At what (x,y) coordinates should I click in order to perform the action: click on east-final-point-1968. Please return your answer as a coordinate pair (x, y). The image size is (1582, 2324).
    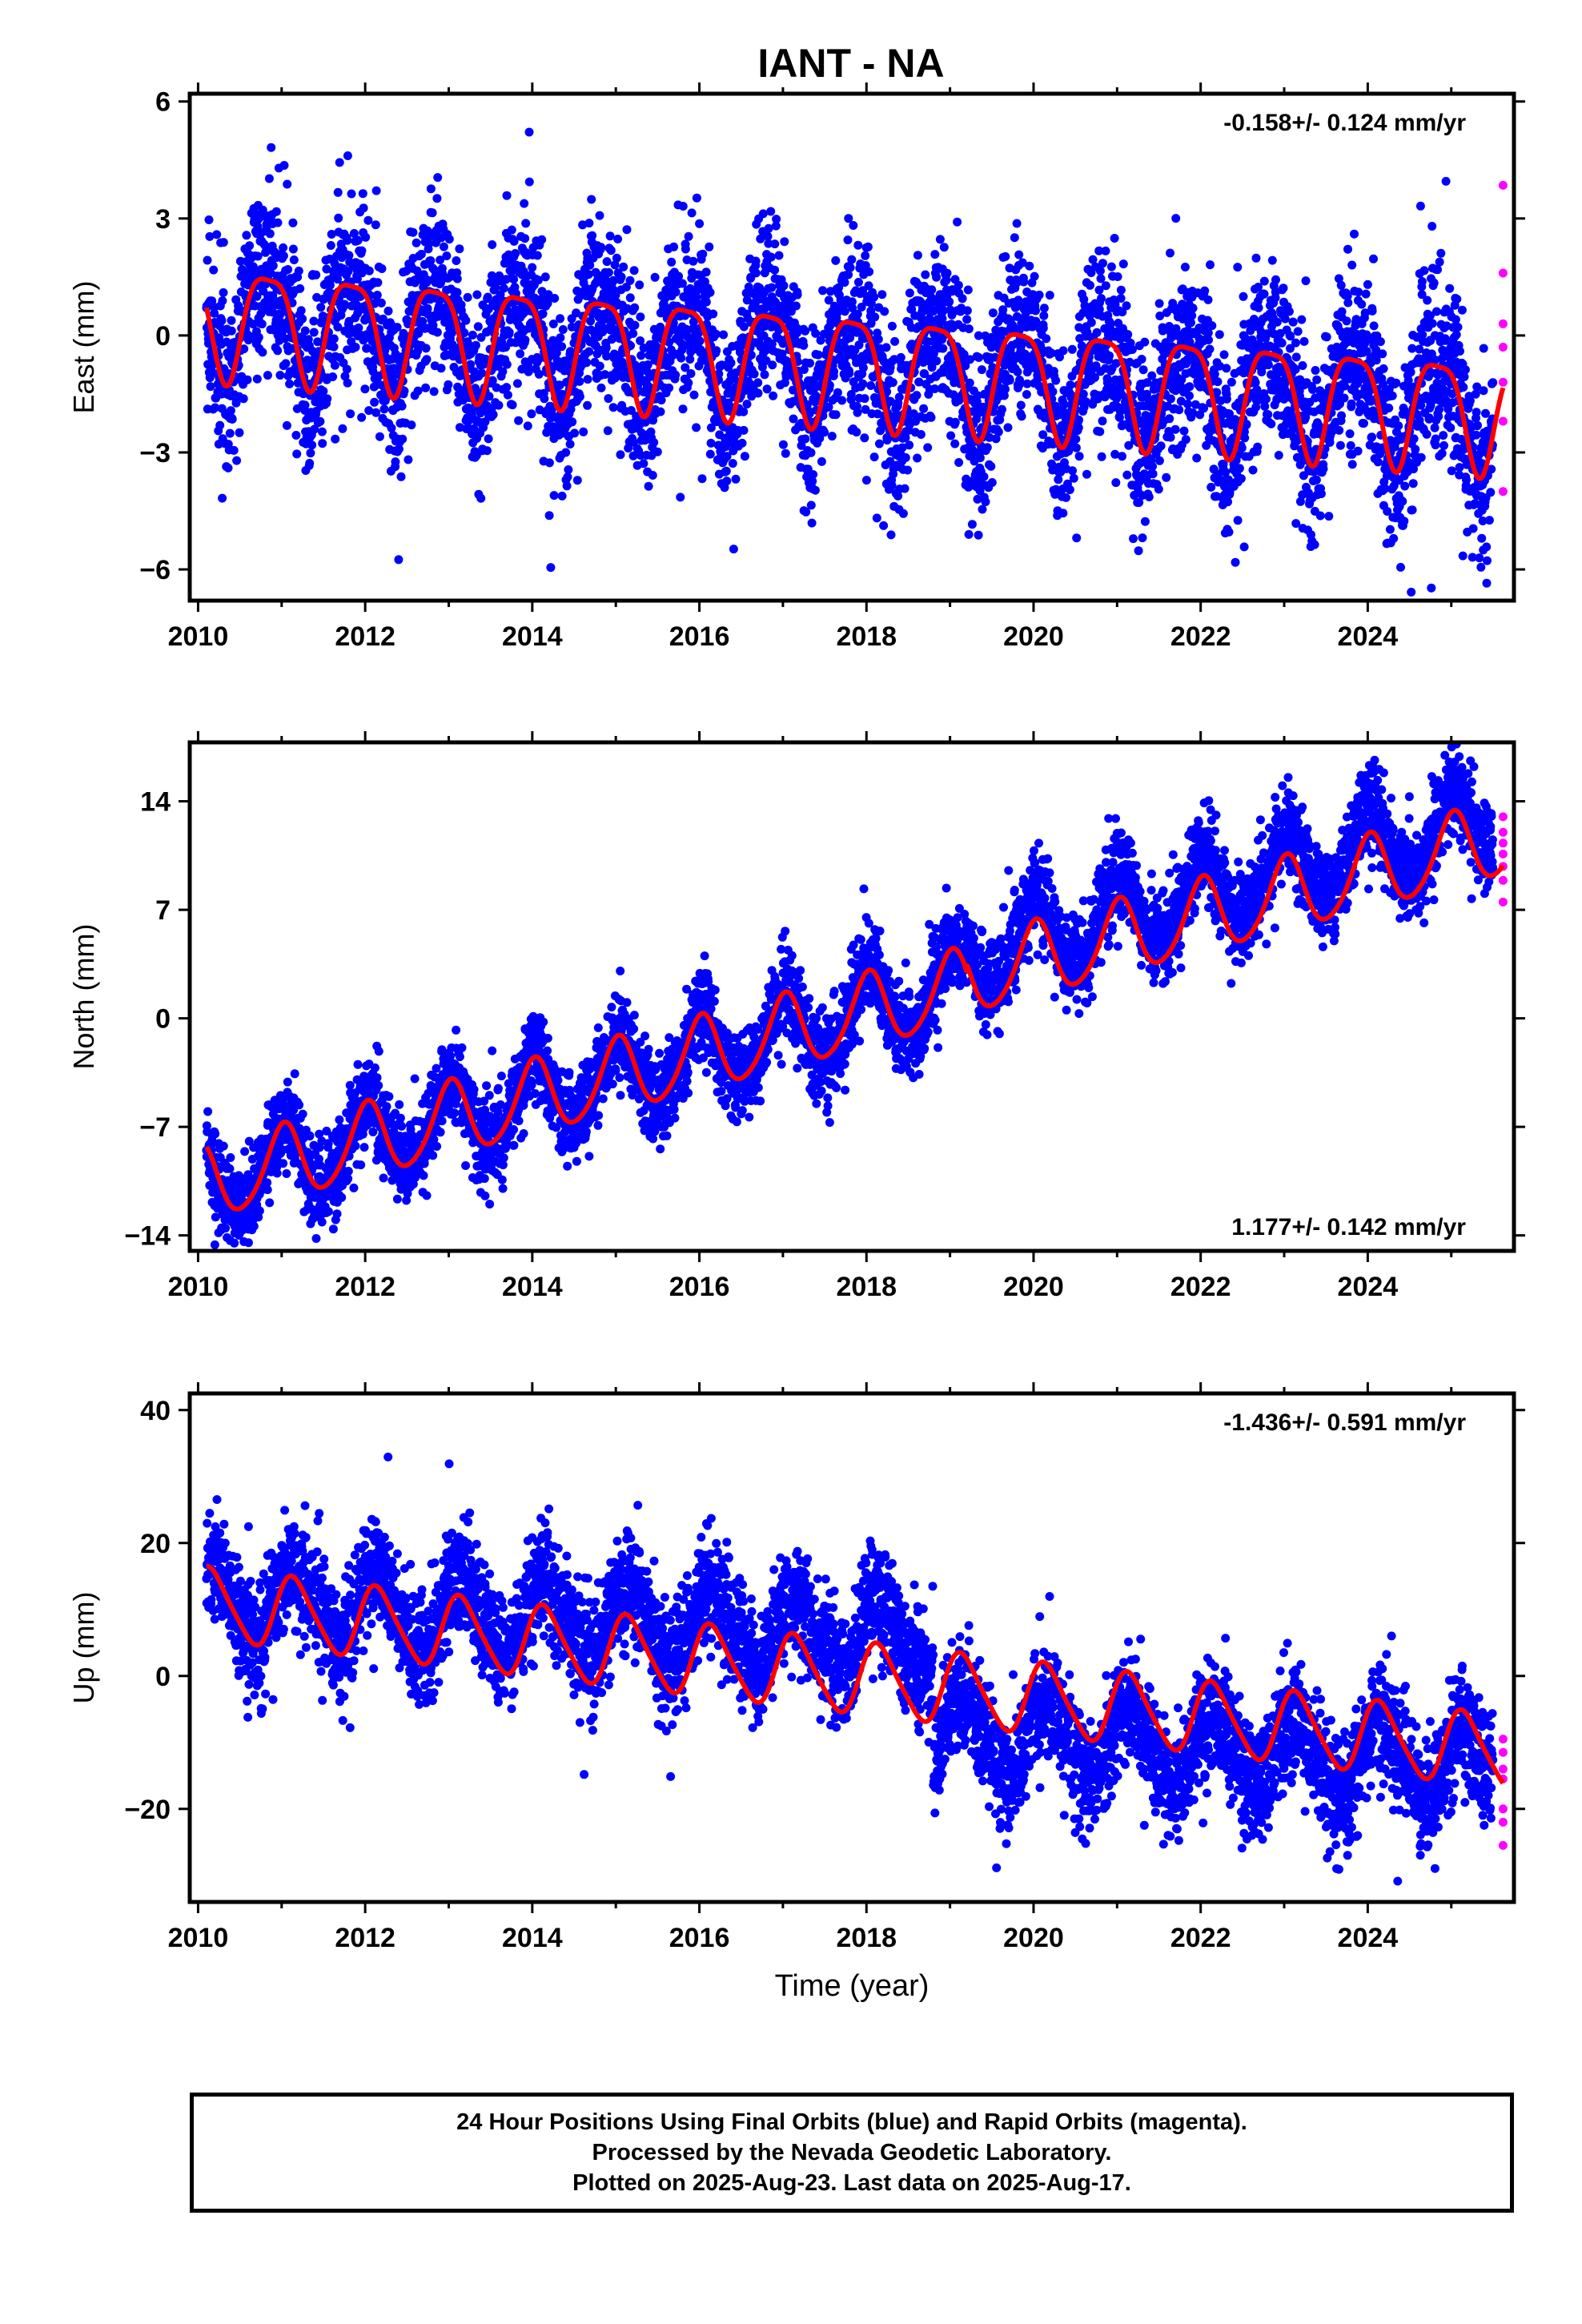
    Looking at the image, I should click on (676, 292).